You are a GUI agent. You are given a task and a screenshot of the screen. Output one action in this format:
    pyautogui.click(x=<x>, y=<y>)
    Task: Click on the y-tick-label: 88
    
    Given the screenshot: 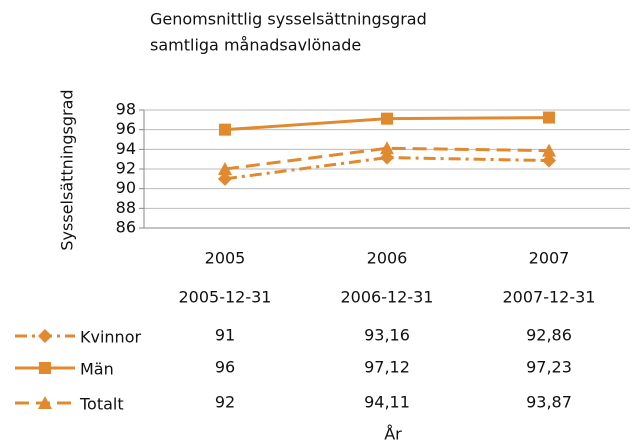 What is the action you would take?
    pyautogui.click(x=126, y=207)
    